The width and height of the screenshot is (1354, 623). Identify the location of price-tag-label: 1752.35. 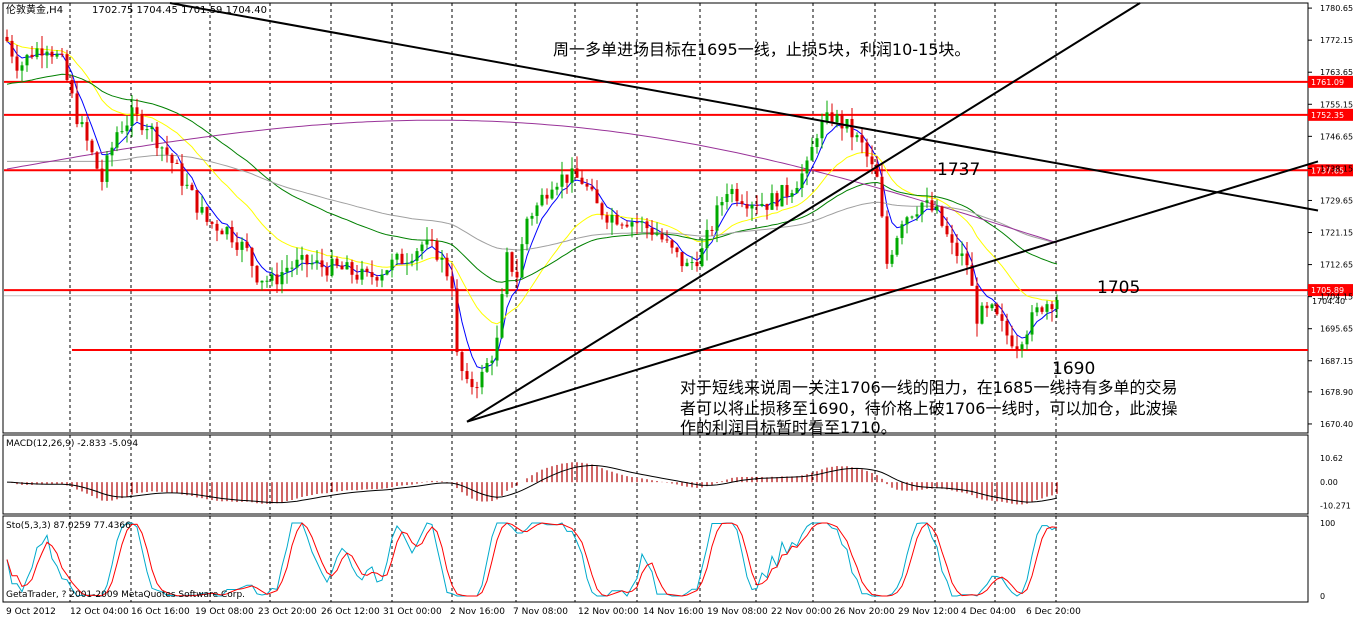
(1327, 115).